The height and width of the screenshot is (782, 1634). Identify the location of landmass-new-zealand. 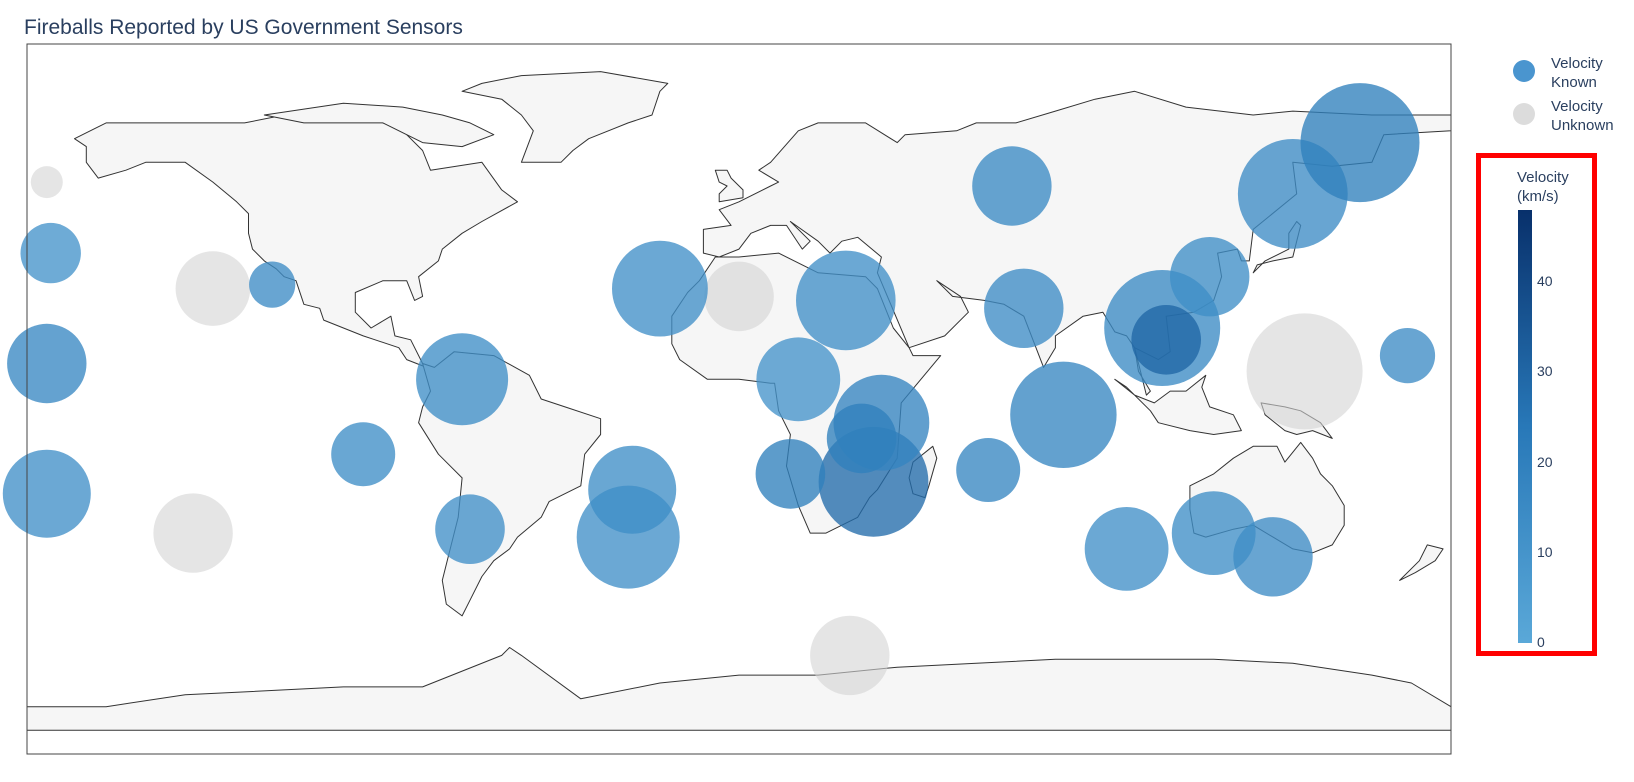
(1421, 562).